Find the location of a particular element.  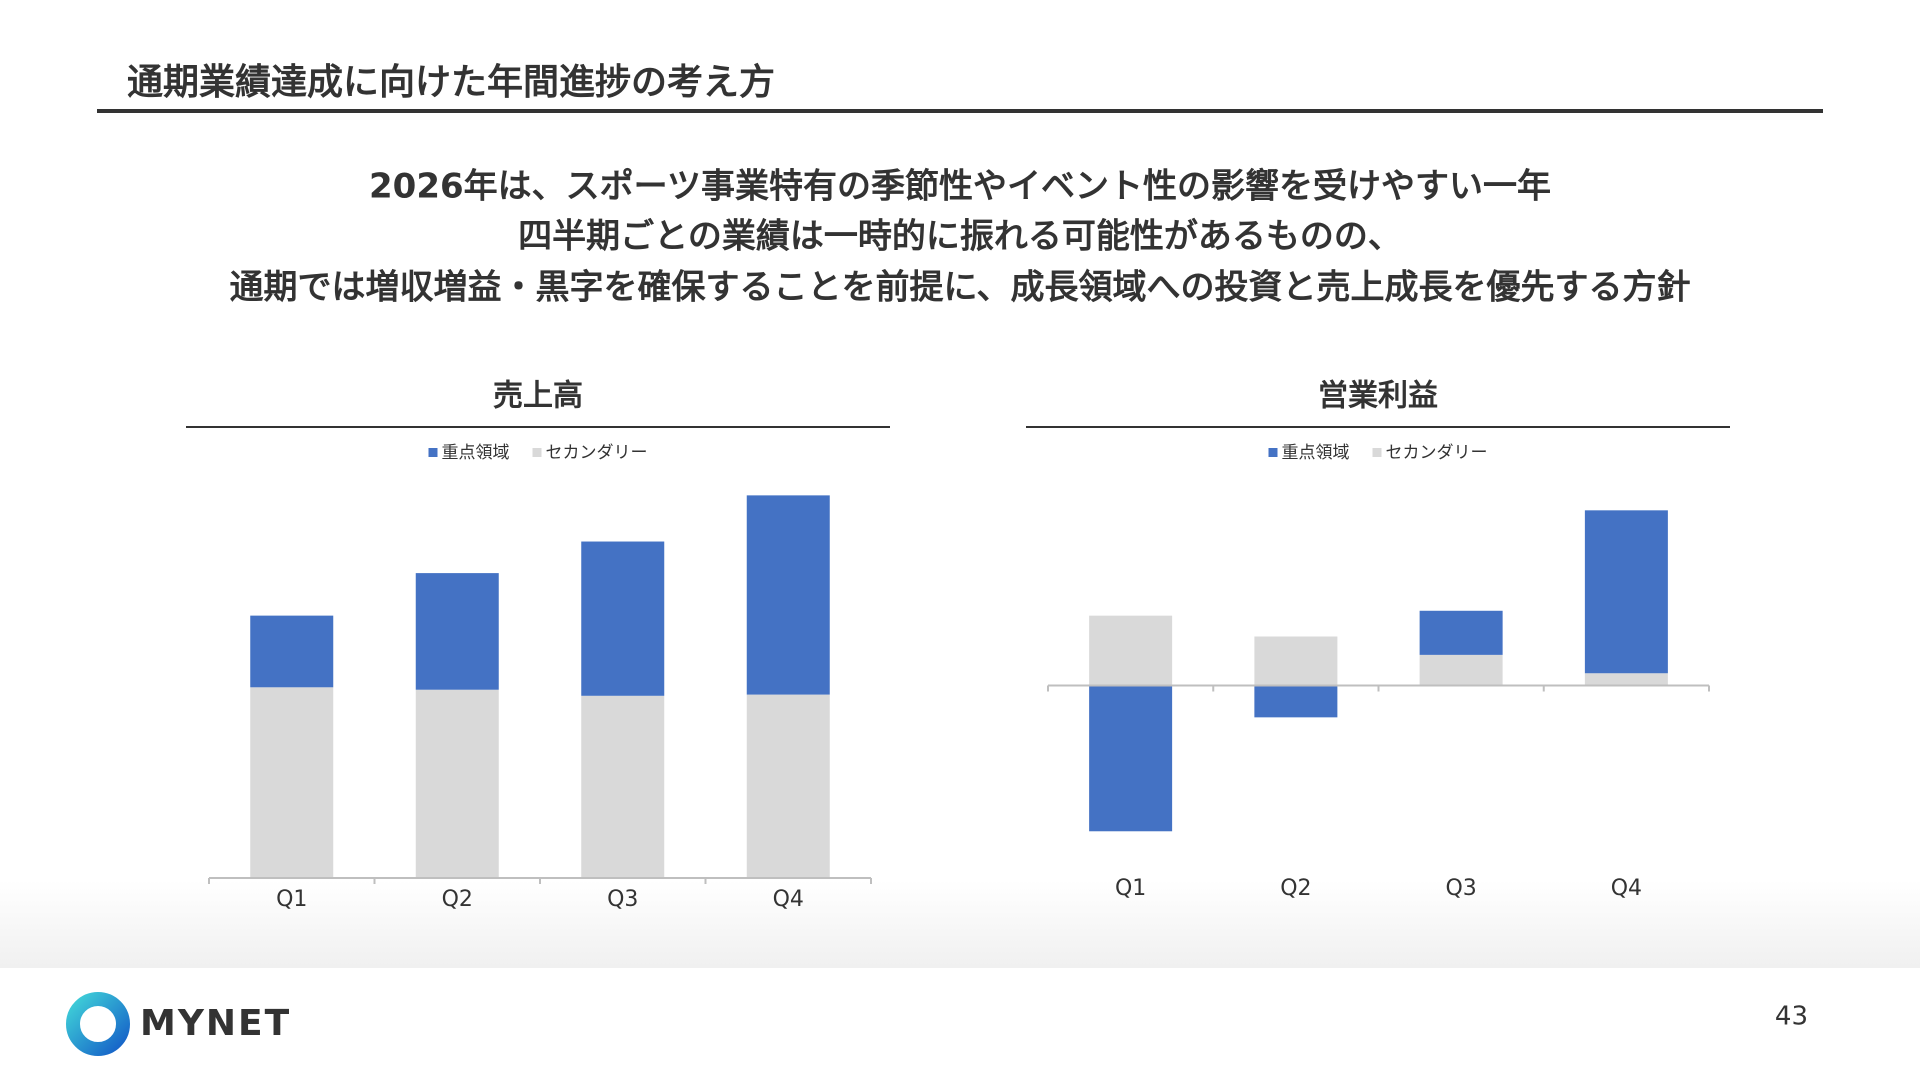

logo-icon is located at coordinates (98, 1024).